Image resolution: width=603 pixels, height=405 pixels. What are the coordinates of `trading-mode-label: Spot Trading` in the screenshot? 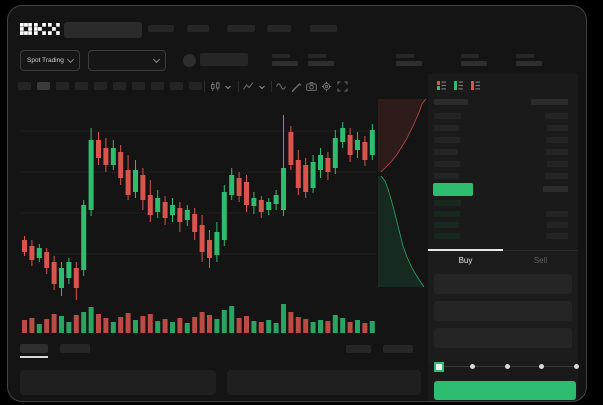 It's located at (45, 60).